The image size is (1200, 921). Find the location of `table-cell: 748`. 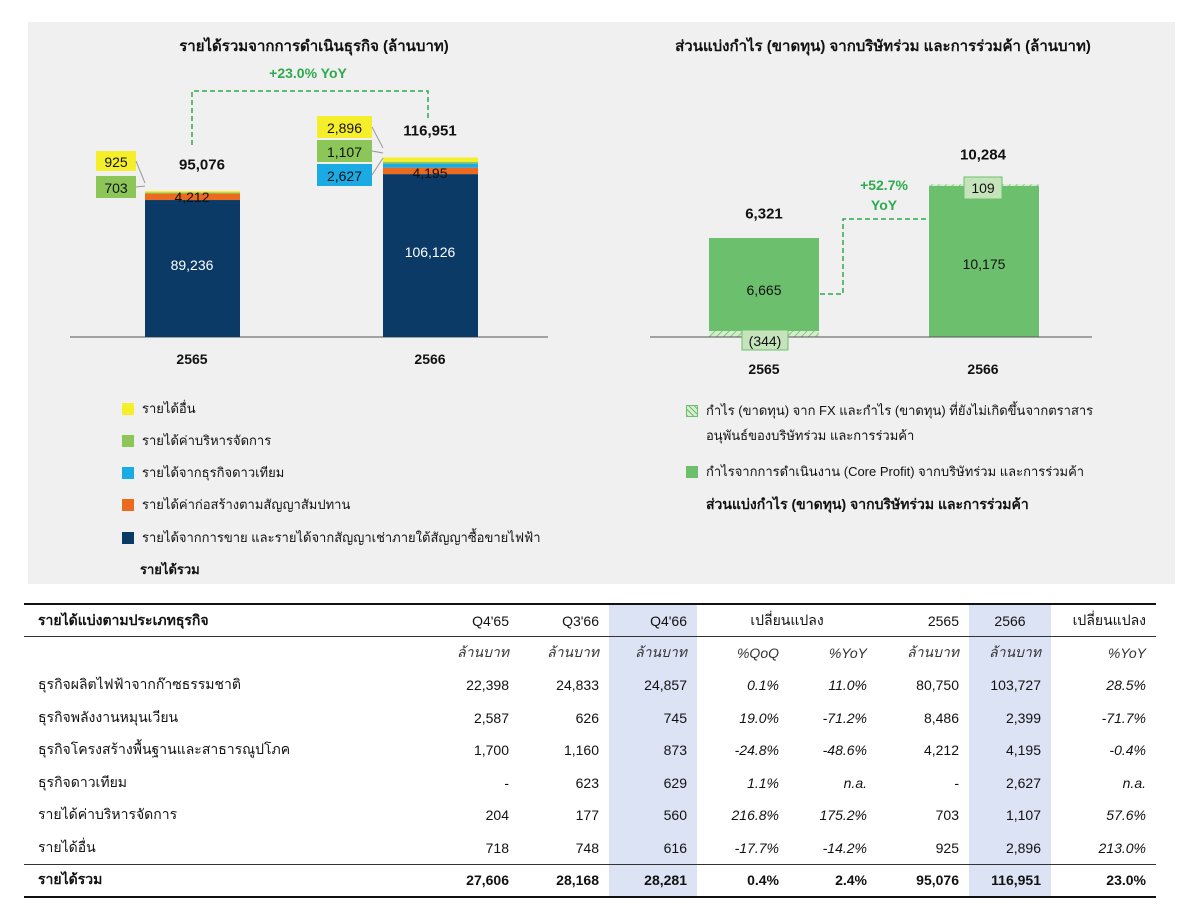

table-cell: 748 is located at coordinates (587, 847).